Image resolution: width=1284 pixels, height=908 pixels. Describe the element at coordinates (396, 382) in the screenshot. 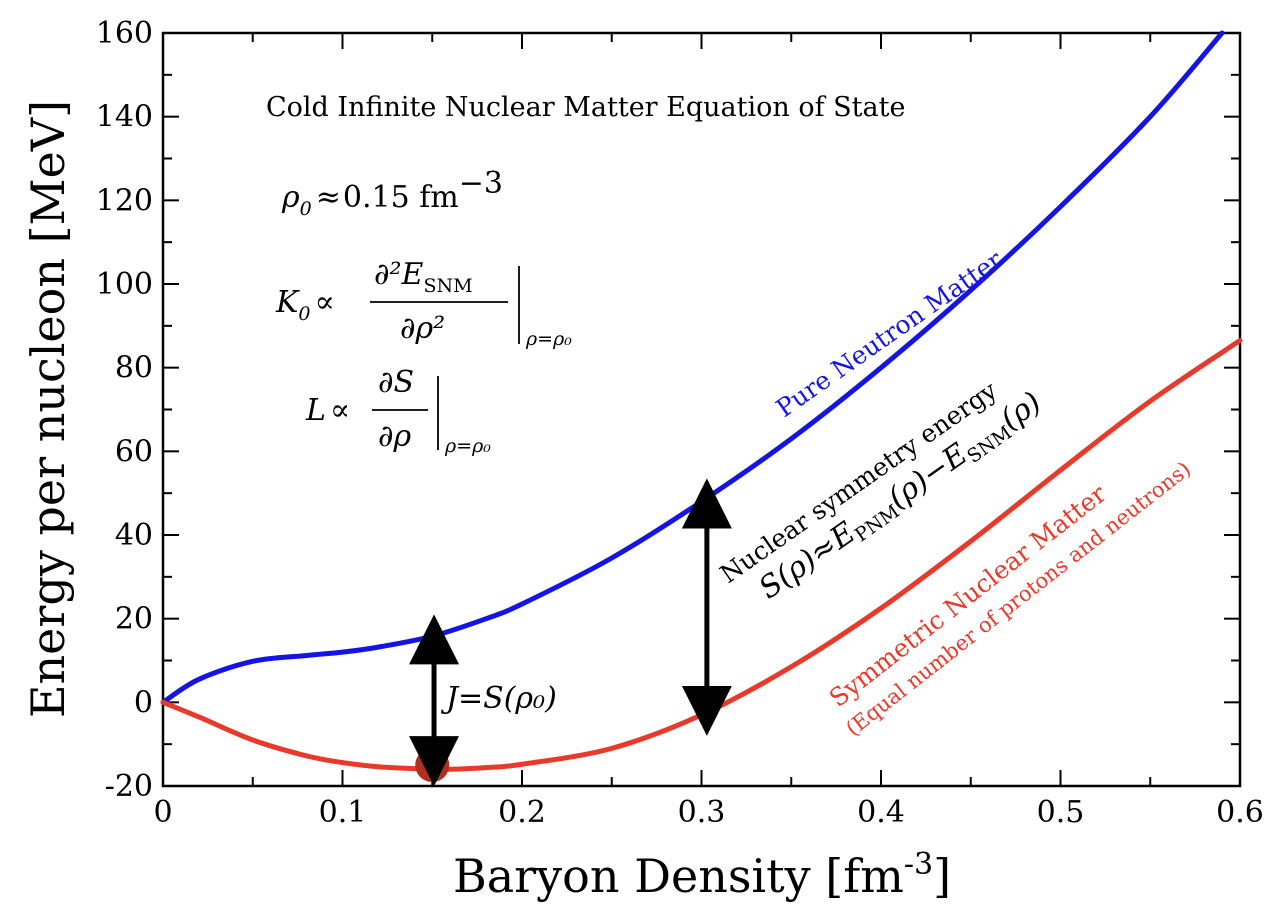

I see `svg-text: ∂S` at that location.